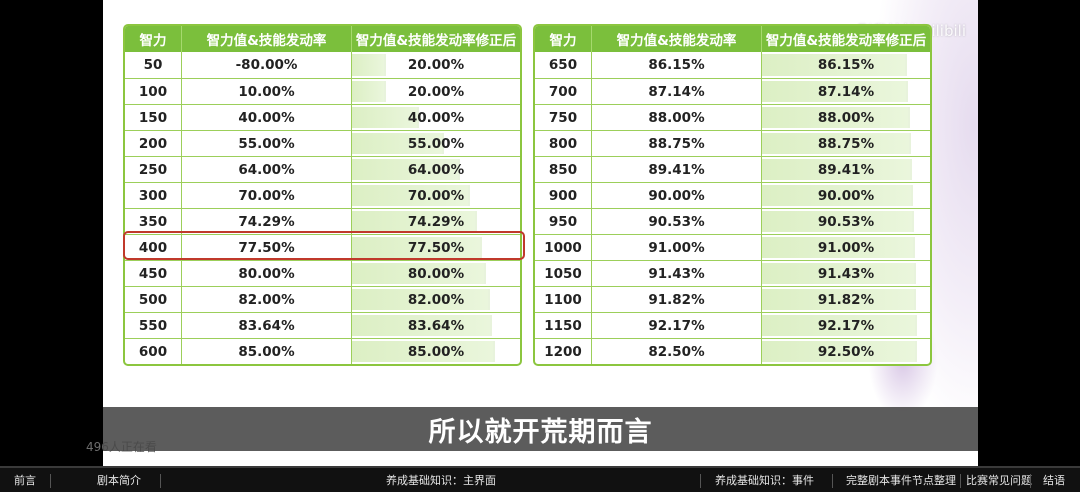 This screenshot has height=492, width=1080. I want to click on fixed-rate-value: 80.00%, so click(436, 273).